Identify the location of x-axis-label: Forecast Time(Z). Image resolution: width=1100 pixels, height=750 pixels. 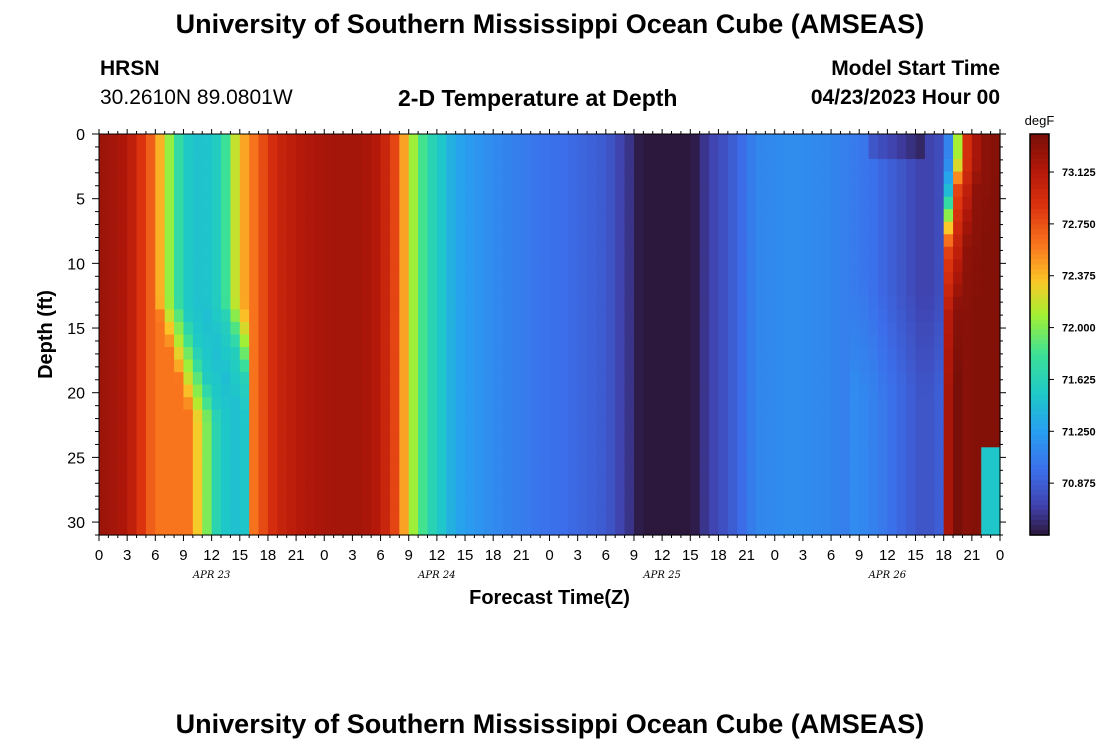
(549, 598).